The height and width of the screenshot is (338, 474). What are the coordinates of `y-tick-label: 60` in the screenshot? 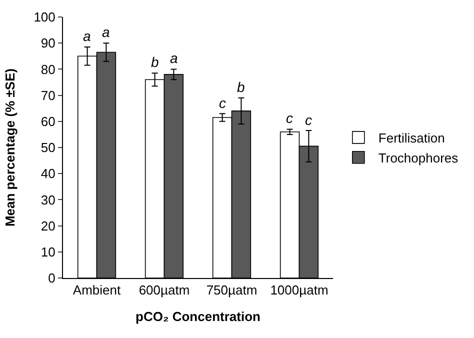 It's located at (48, 121).